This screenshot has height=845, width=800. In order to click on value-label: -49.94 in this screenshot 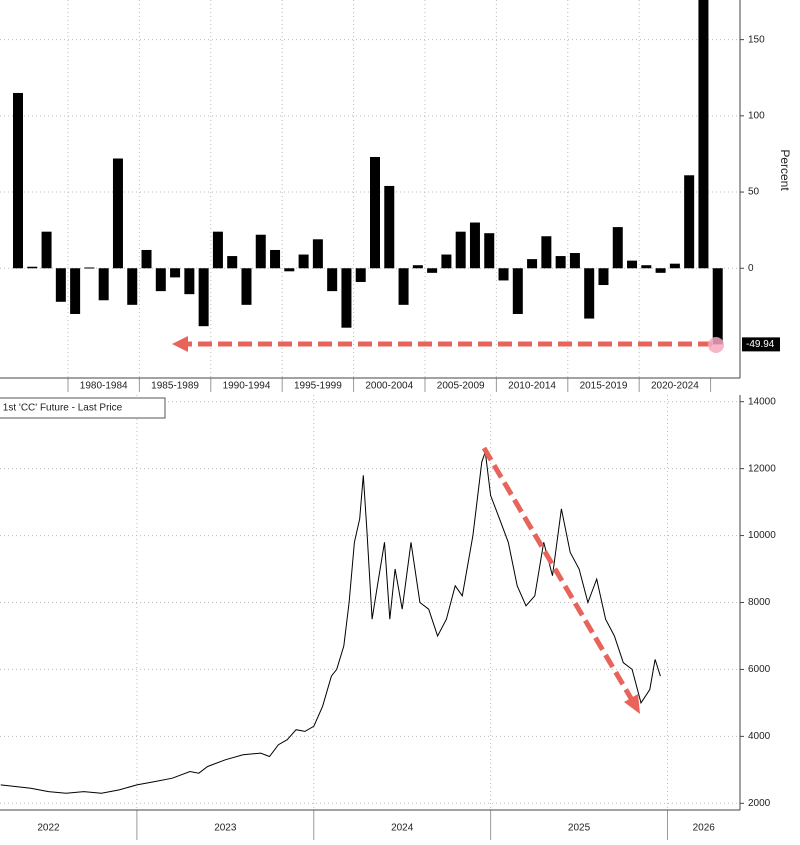, I will do `click(760, 344)`.